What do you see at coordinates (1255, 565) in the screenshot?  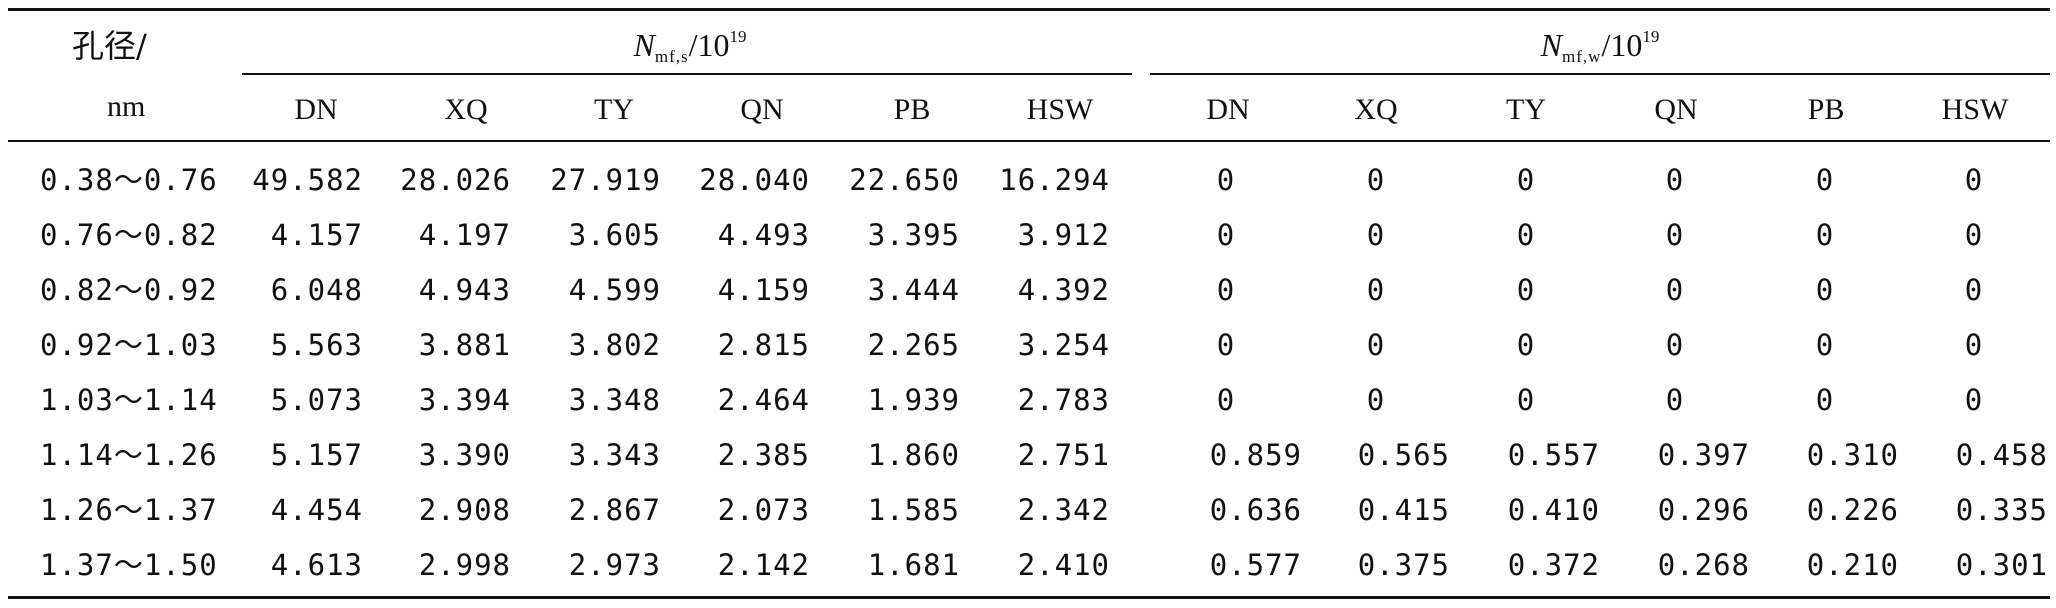 I see `table-cell-w: 0.577` at bounding box center [1255, 565].